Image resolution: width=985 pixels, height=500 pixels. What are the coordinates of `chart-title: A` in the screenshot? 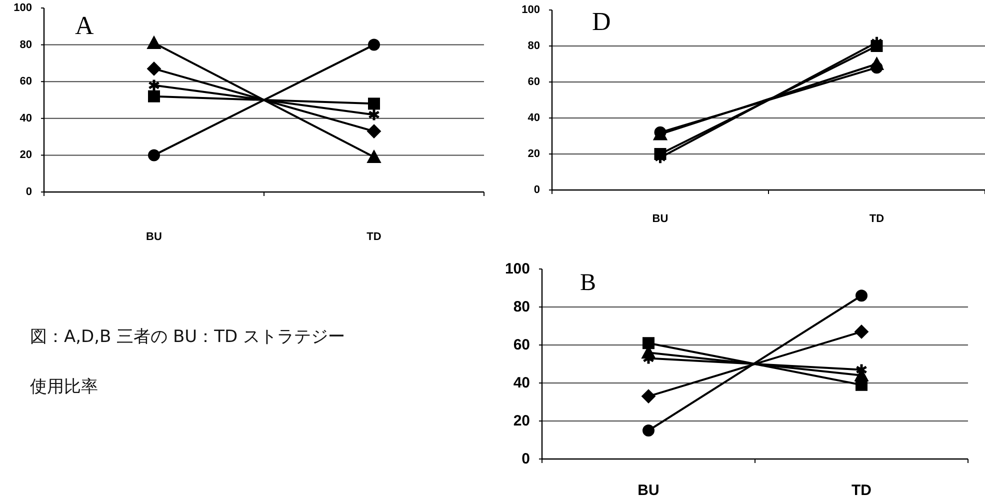 It's located at (84, 25).